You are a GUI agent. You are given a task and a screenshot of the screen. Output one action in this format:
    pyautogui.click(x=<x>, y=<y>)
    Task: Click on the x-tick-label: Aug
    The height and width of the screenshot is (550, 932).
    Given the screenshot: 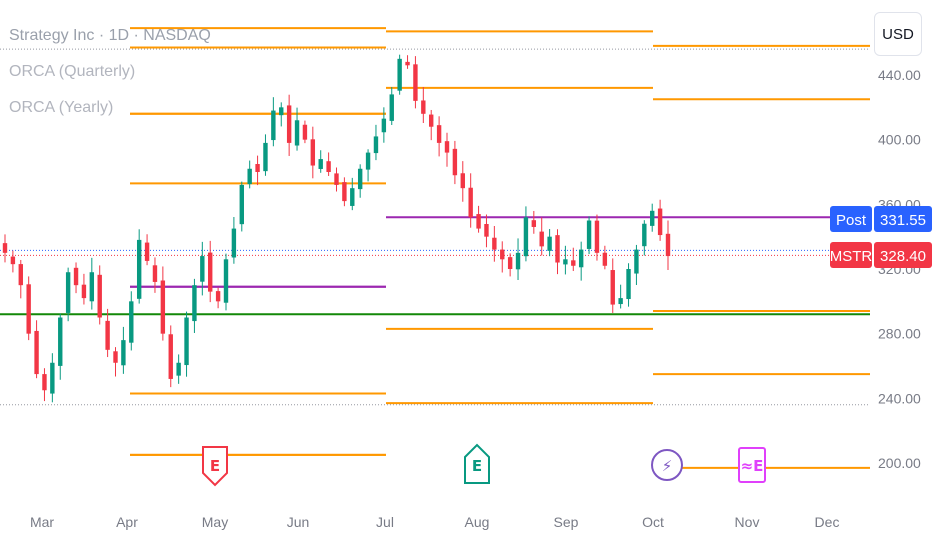 What is the action you would take?
    pyautogui.click(x=477, y=522)
    